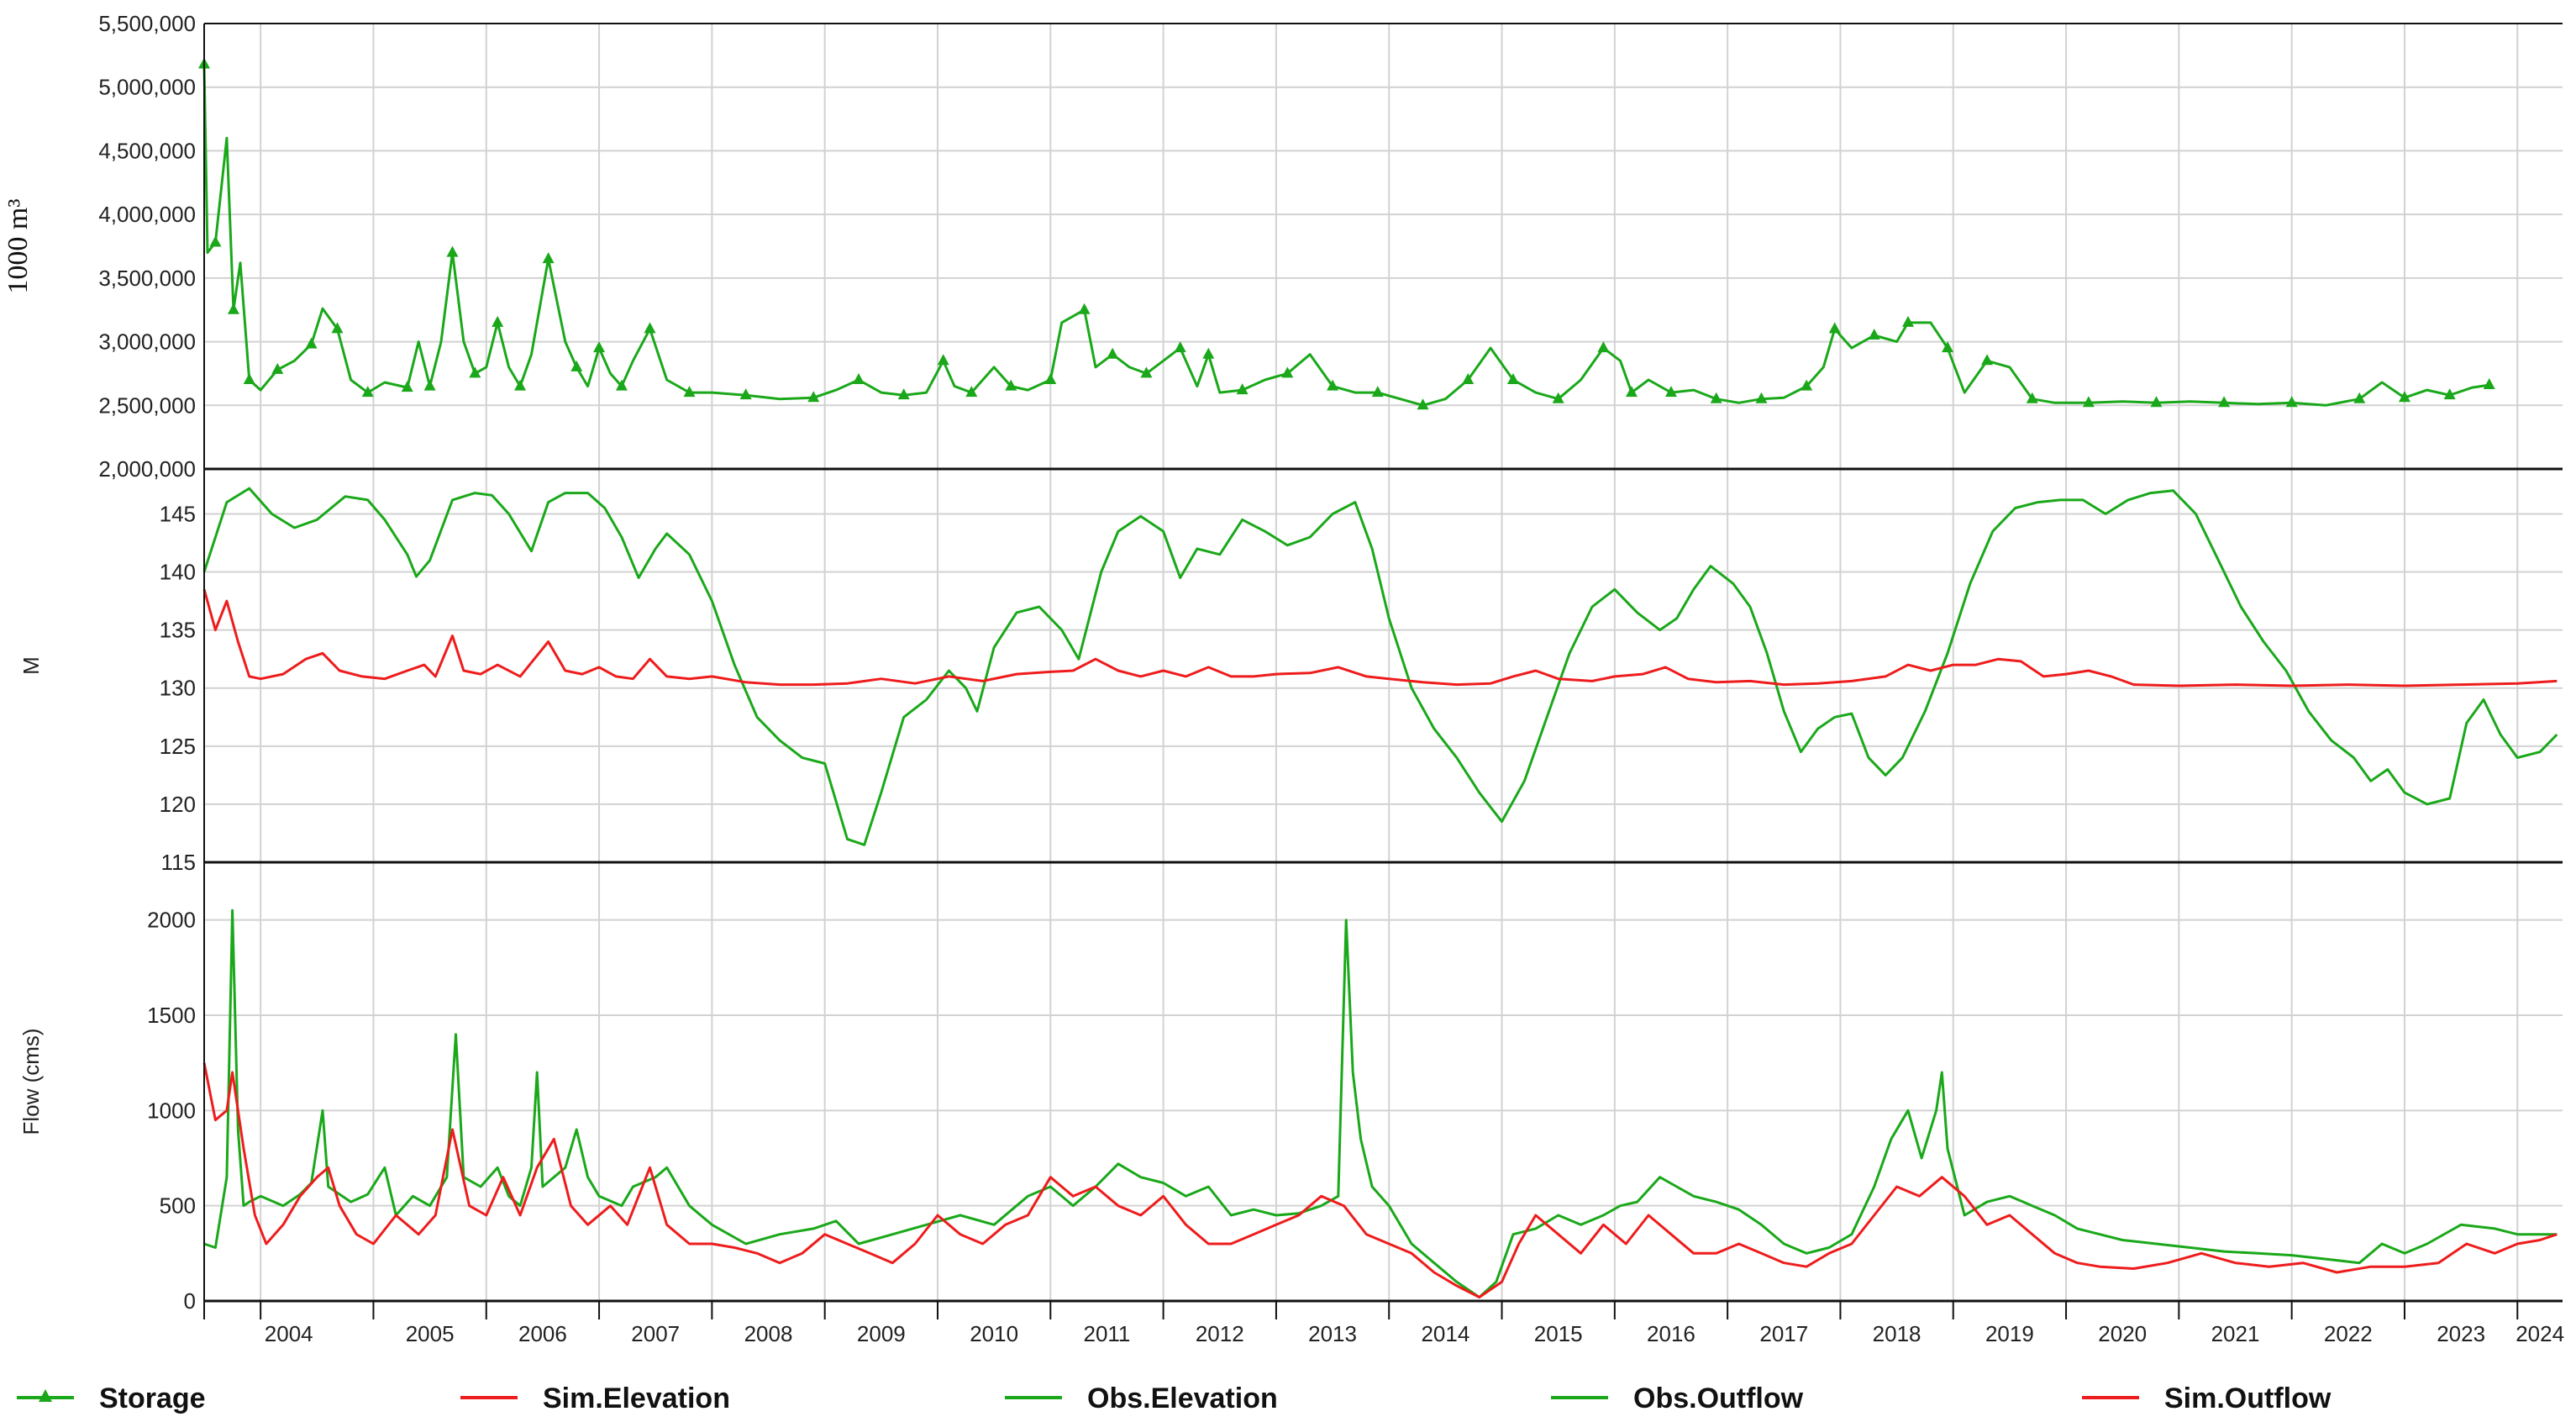 This screenshot has width=2576, height=1422. Describe the element at coordinates (1380, 637) in the screenshot. I see `series-line-sim-elevation` at that location.